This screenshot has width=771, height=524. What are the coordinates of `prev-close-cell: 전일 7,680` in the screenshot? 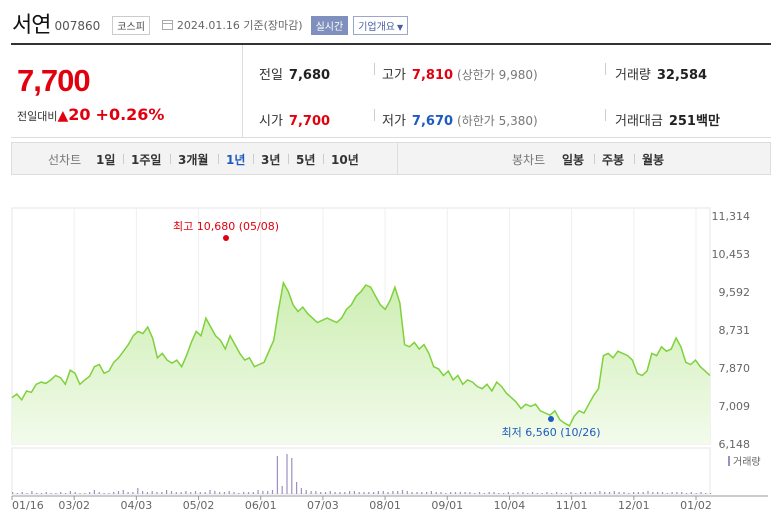 It's located at (294, 73).